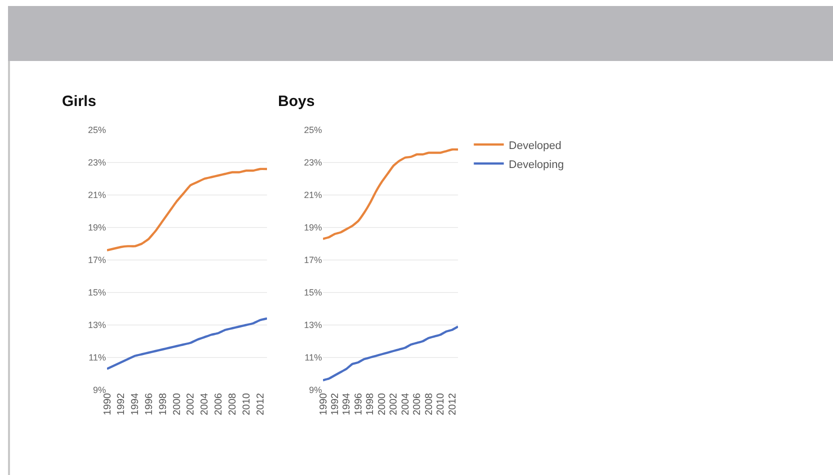 This screenshot has width=833, height=475. What do you see at coordinates (296, 101) in the screenshot?
I see `chart-title: Boys` at bounding box center [296, 101].